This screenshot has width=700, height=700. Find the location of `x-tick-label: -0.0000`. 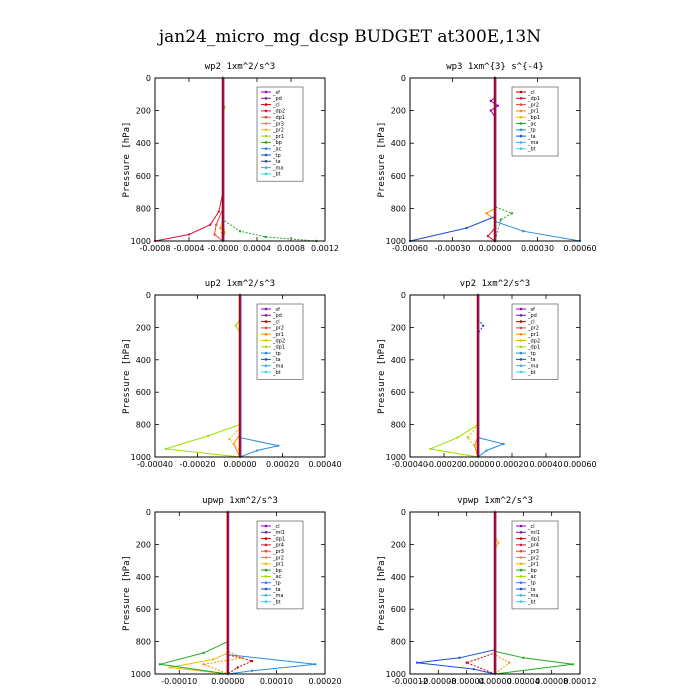

x-tick-label: -0.0000 is located at coordinates (223, 248).